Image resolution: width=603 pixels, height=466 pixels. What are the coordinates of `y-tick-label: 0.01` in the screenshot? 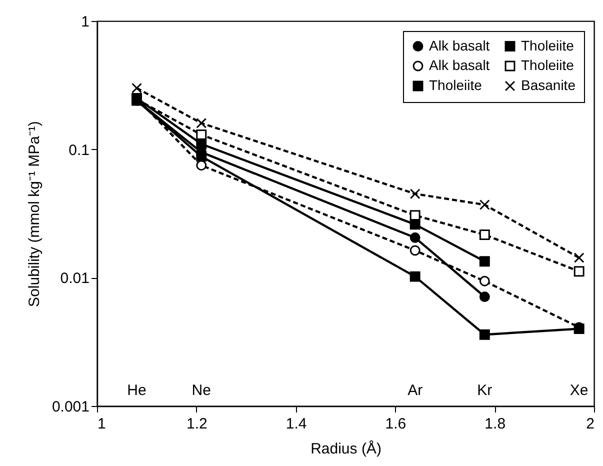 It's located at (75, 279).